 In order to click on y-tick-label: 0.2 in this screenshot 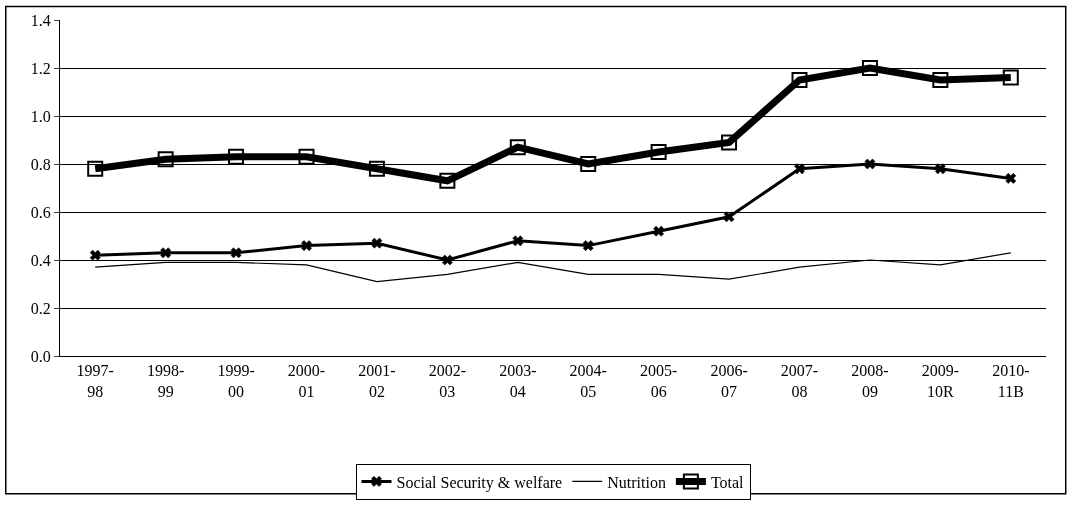, I will do `click(40, 308)`.